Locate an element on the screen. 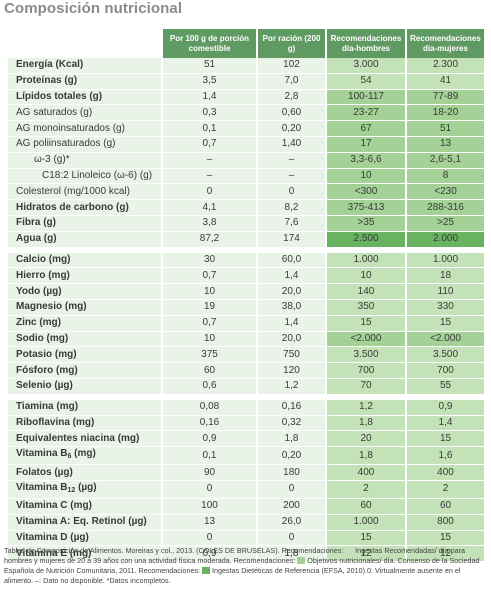  value-per-100g: 0,6 is located at coordinates (209, 385).